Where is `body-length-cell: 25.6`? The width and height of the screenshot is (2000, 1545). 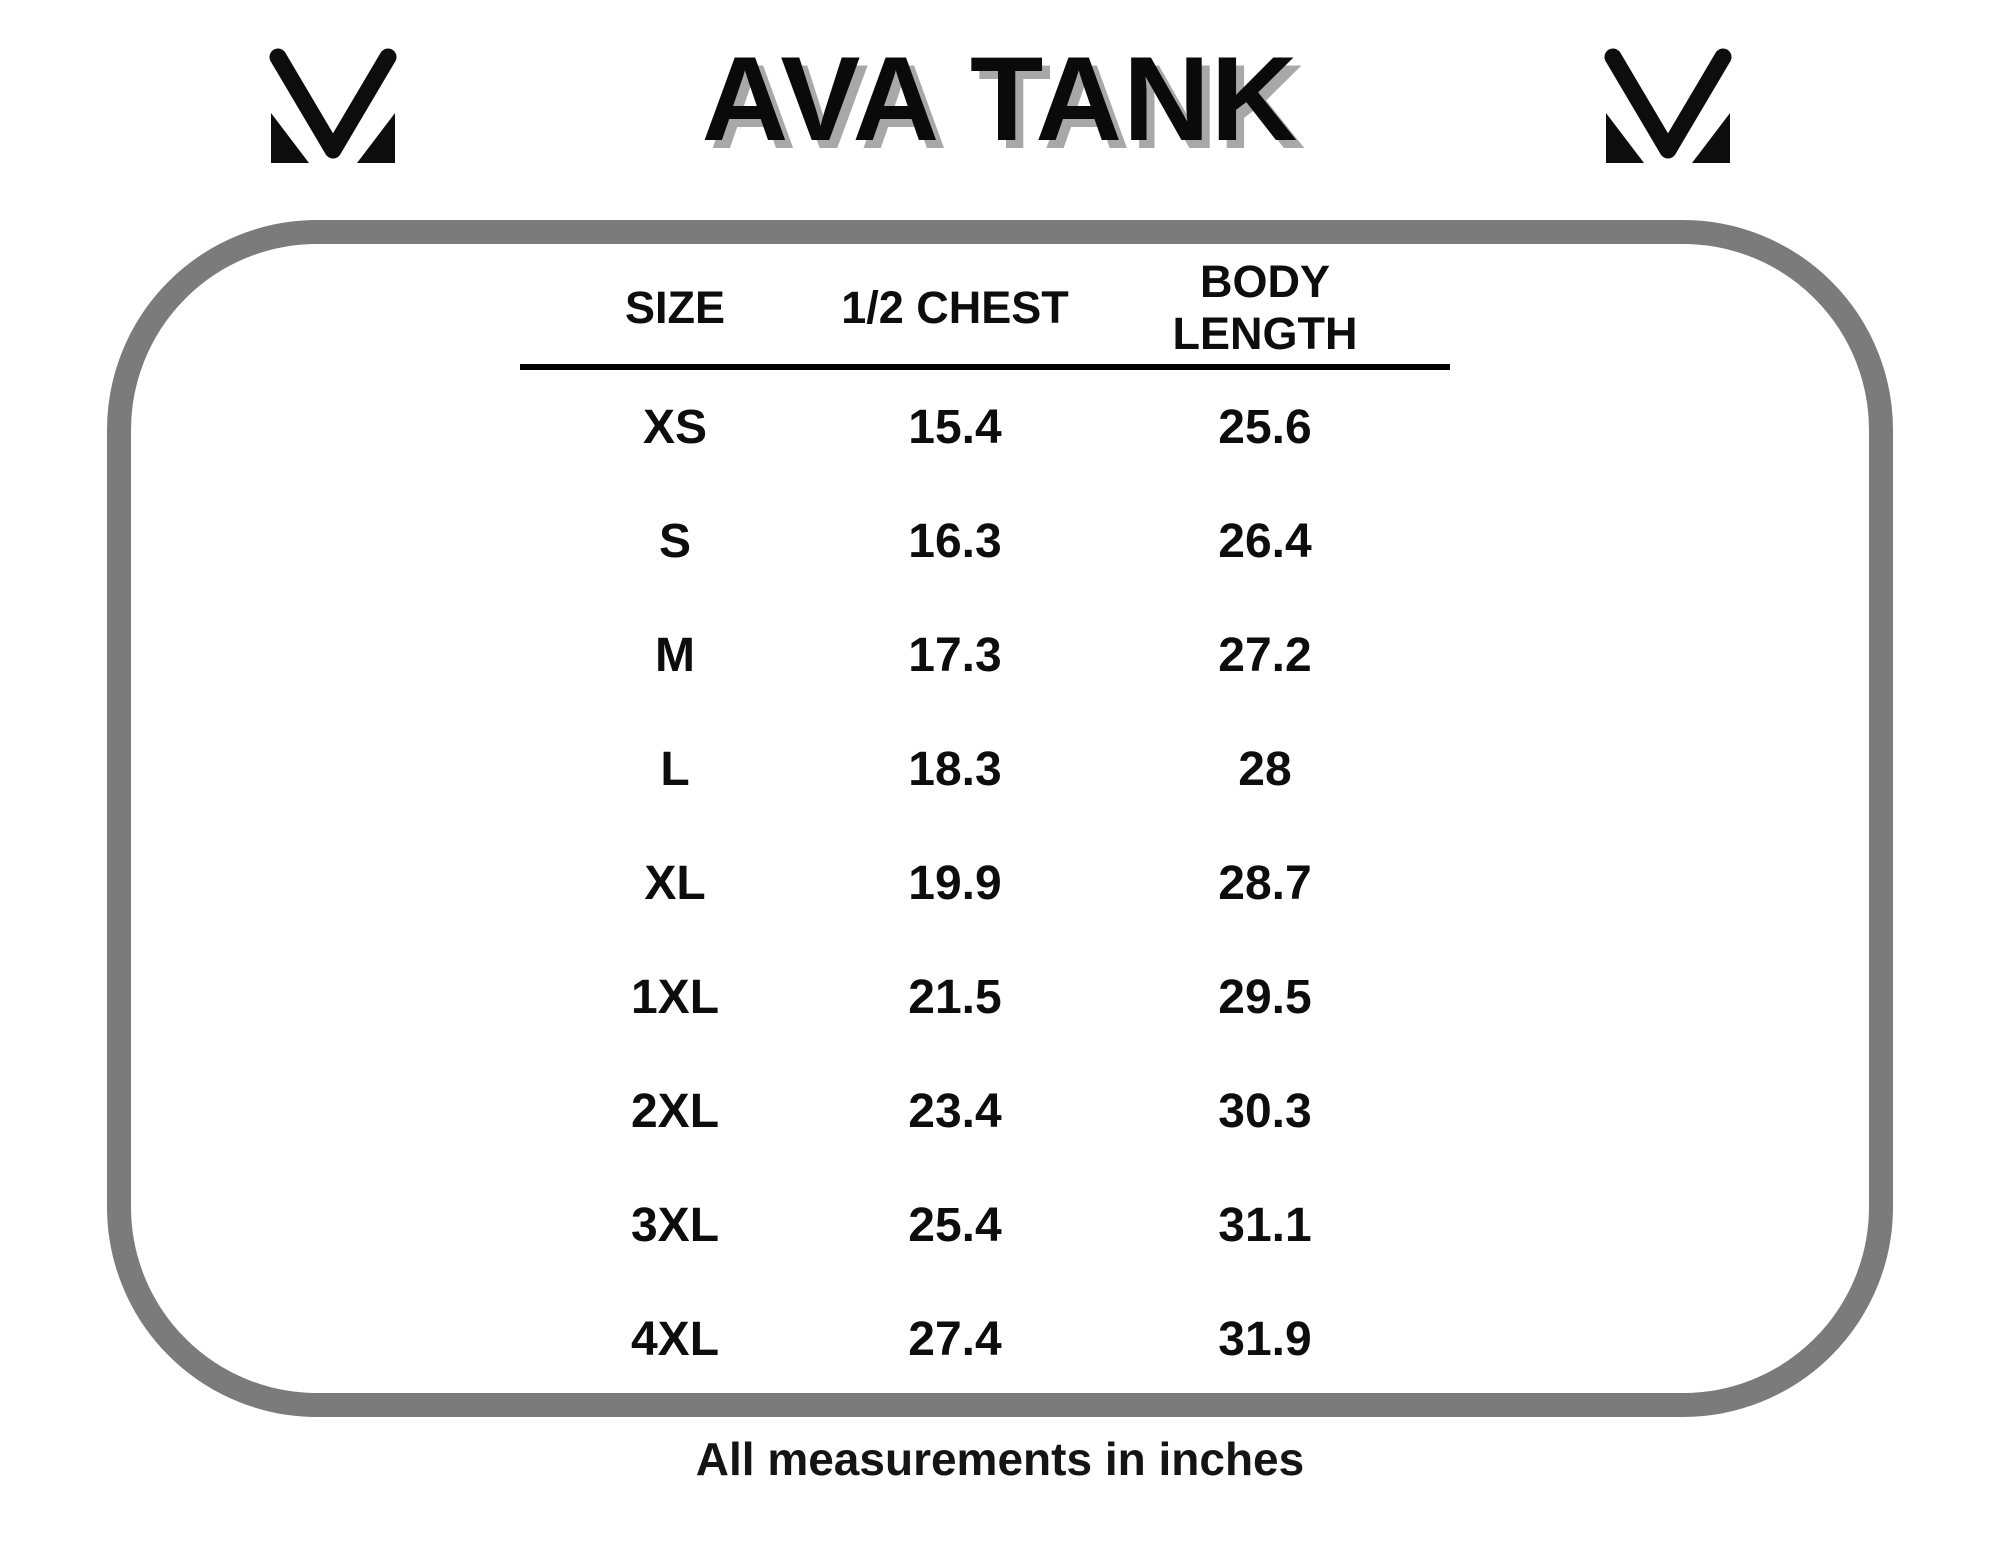 body-length-cell: 25.6 is located at coordinates (1265, 427).